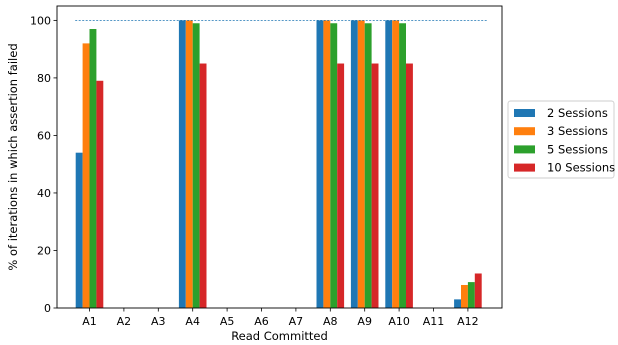  I want to click on x-tick-label-a9: A9, so click(364, 321).